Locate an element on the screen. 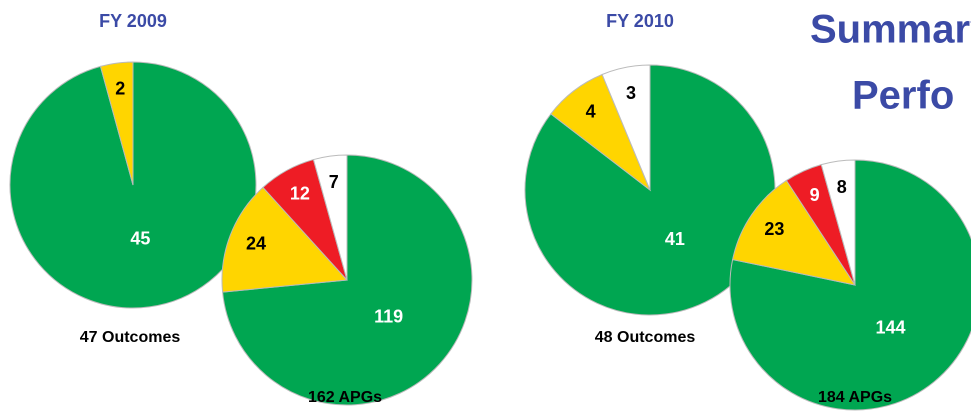 This screenshot has height=413, width=971. pie-caption: 48 Outcomes is located at coordinates (645, 337).